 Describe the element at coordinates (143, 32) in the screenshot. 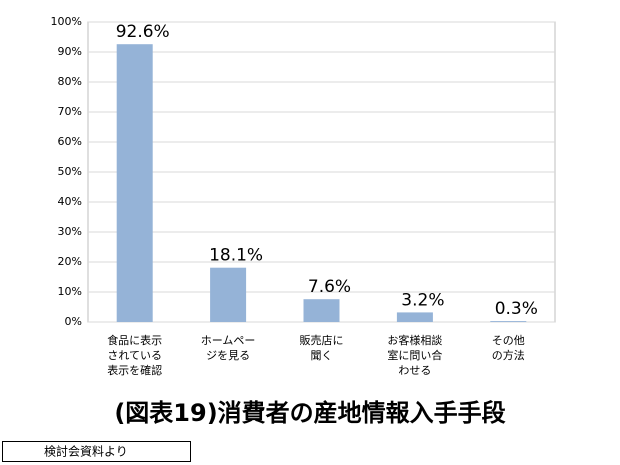

I see `value-label: 92.6%` at that location.